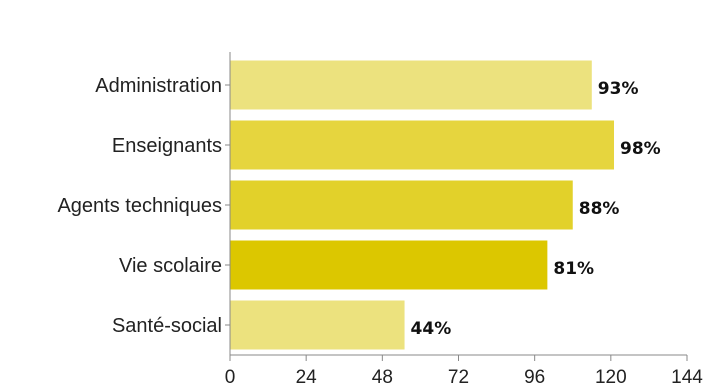  I want to click on category-label: Santé-social, so click(167, 326).